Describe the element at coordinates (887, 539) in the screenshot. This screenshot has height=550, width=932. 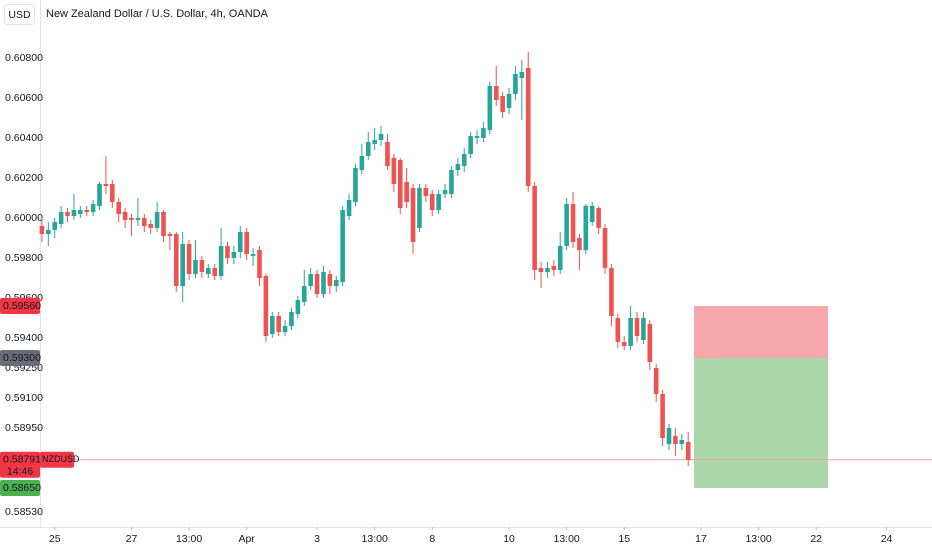
I see `x-tick-label: 24` at that location.